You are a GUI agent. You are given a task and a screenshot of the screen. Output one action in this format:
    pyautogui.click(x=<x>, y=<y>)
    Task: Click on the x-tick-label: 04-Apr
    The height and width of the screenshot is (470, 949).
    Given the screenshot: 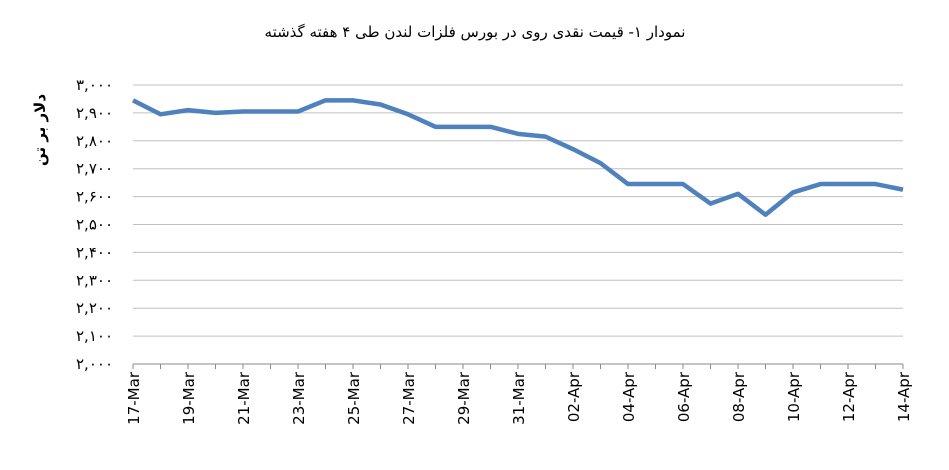 What is the action you would take?
    pyautogui.click(x=629, y=396)
    